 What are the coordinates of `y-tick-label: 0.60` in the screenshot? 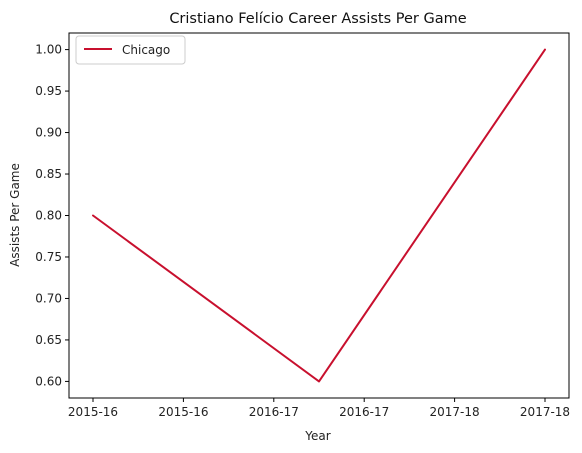 It's located at (48, 381).